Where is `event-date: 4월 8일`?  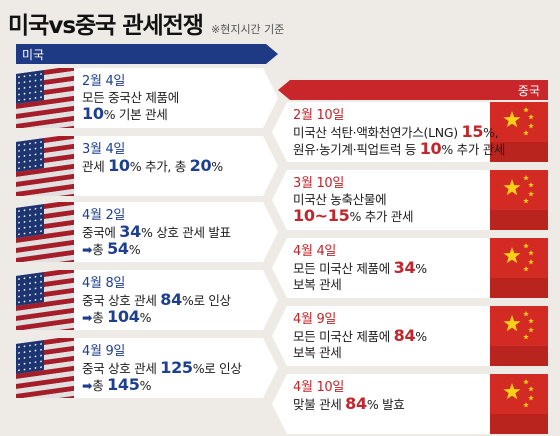 event-date: 4월 8일 is located at coordinates (104, 283).